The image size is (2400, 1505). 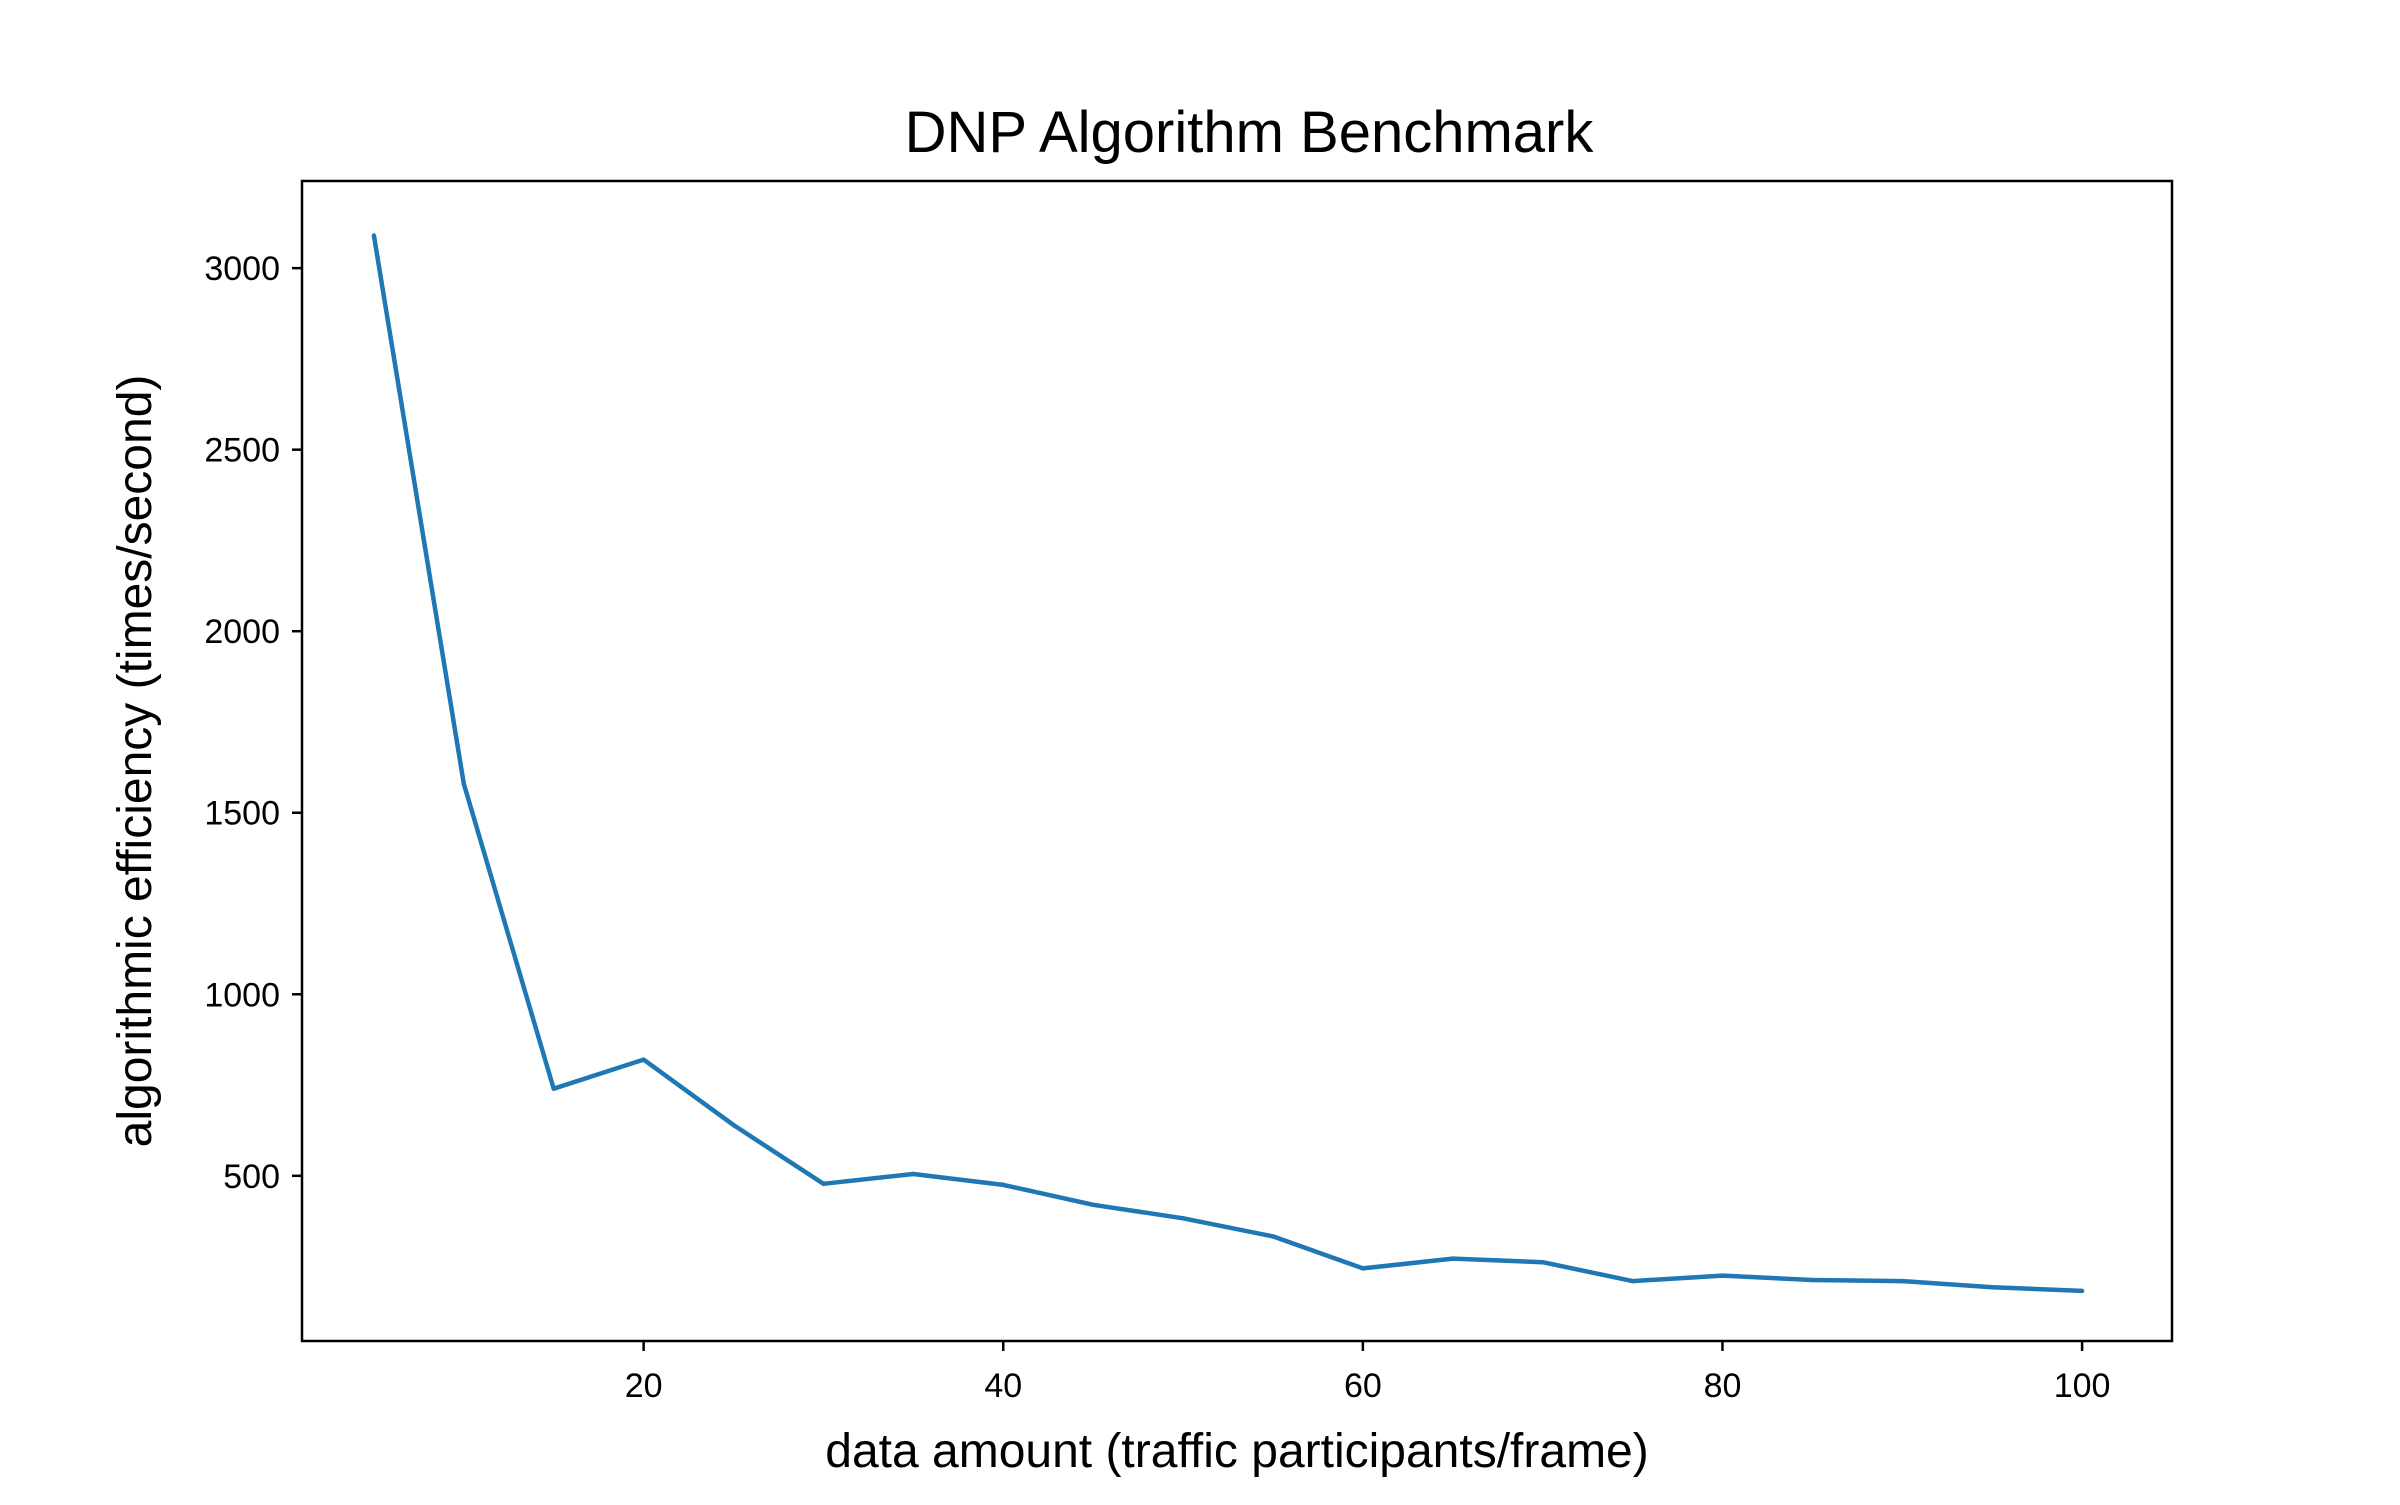 What do you see at coordinates (242, 269) in the screenshot?
I see `y-tick-label: 3000` at bounding box center [242, 269].